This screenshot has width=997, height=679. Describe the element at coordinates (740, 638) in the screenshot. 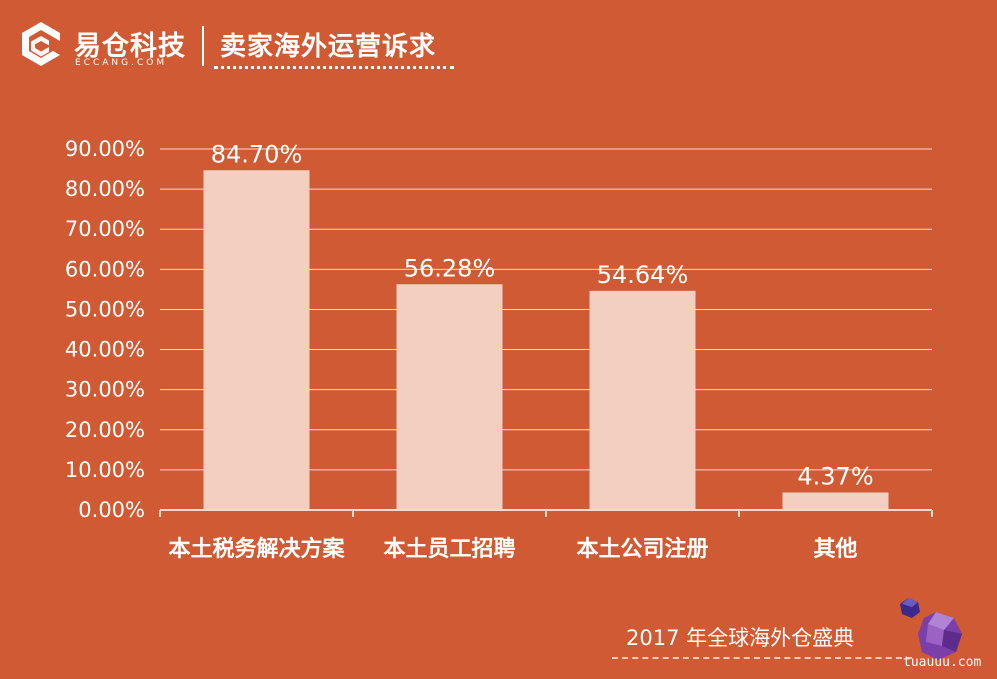

I see `event-caption: 2017 年全球海外仓盛典` at that location.